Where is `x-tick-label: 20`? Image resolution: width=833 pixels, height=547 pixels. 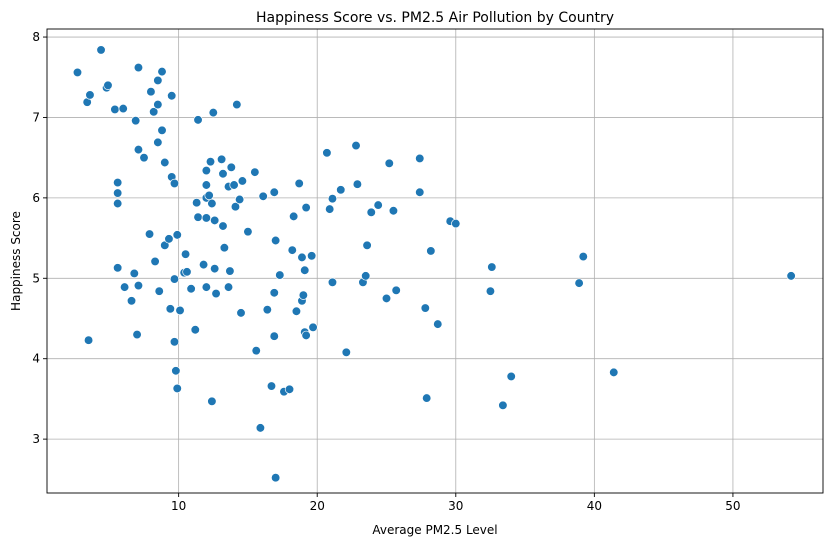
x-tick-label: 20 is located at coordinates (317, 506).